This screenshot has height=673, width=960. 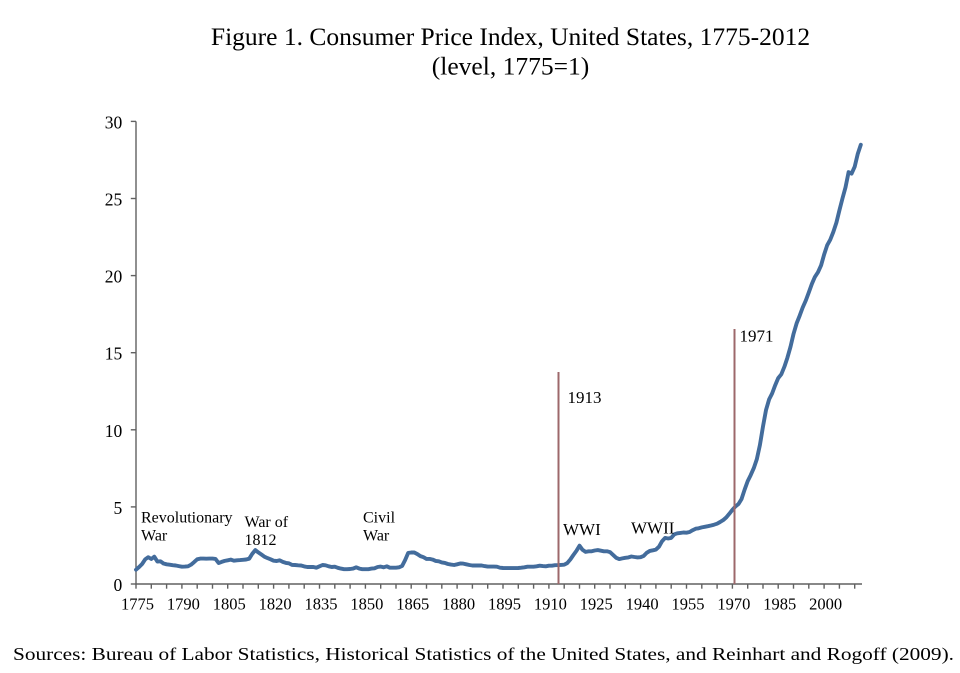 I want to click on svg-text: 1775, so click(x=137, y=604).